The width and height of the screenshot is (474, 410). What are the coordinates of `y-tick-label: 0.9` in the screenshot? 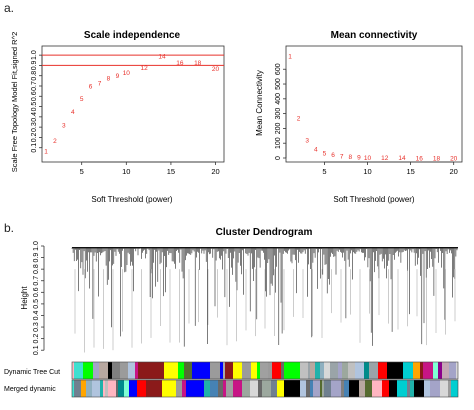 It's located at (34, 65).